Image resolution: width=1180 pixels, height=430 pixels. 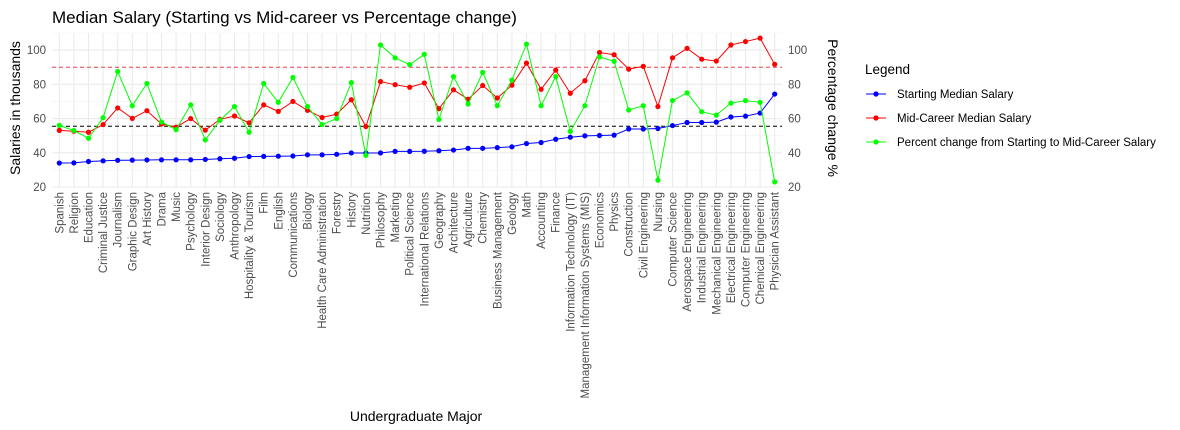 I want to click on x-tick-label: Chemical Engineering, so click(x=761, y=248).